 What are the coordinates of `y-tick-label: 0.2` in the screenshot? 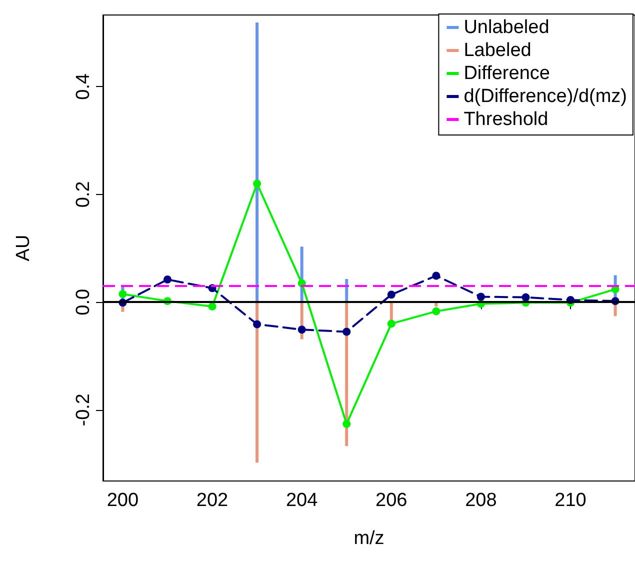 It's located at (83, 194).